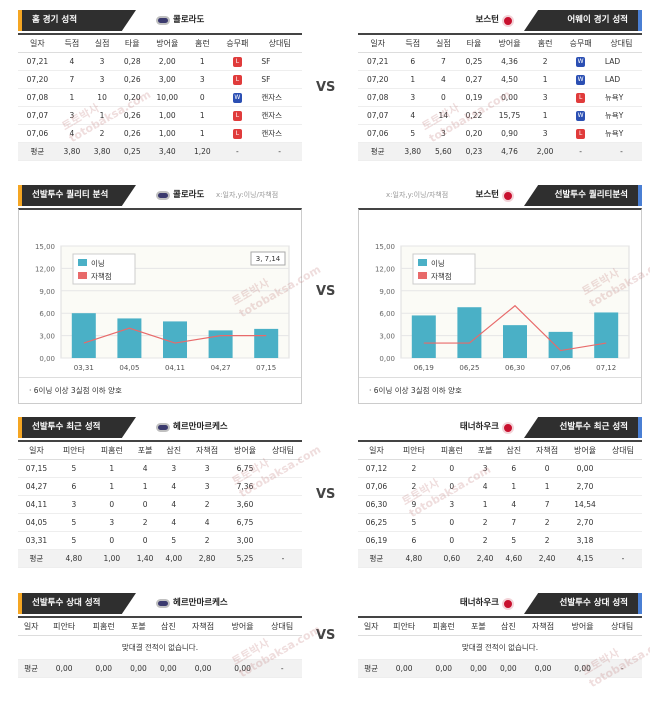  What do you see at coordinates (36, 486) in the screenshot?
I see `table-cell: 04,27` at bounding box center [36, 486].